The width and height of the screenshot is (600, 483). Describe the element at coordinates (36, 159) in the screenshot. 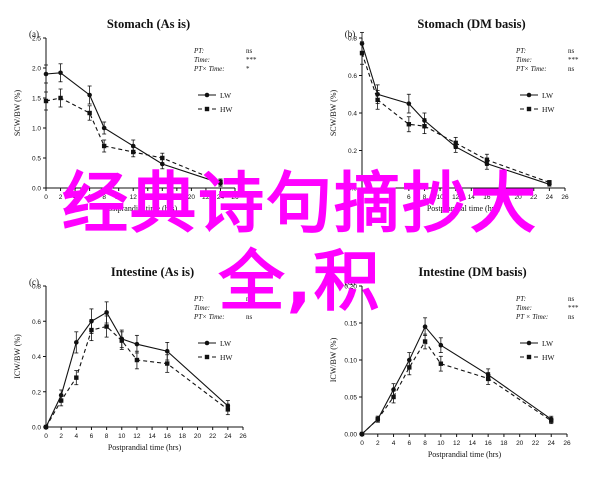

I see `y-tick-label: 0.5` at that location.